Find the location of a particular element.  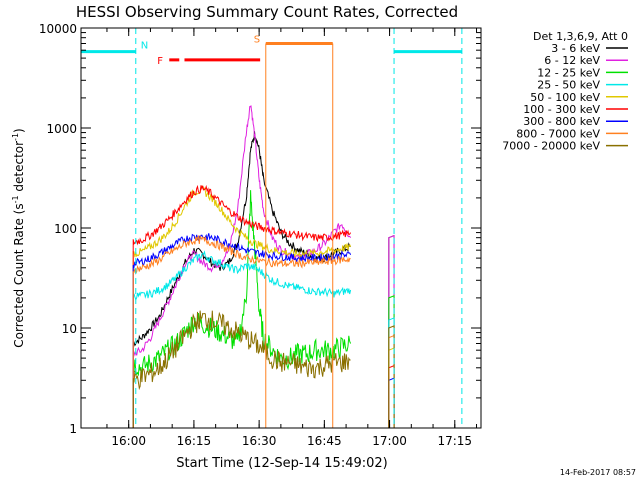

x-tick-label: 17:00 is located at coordinates (389, 441).